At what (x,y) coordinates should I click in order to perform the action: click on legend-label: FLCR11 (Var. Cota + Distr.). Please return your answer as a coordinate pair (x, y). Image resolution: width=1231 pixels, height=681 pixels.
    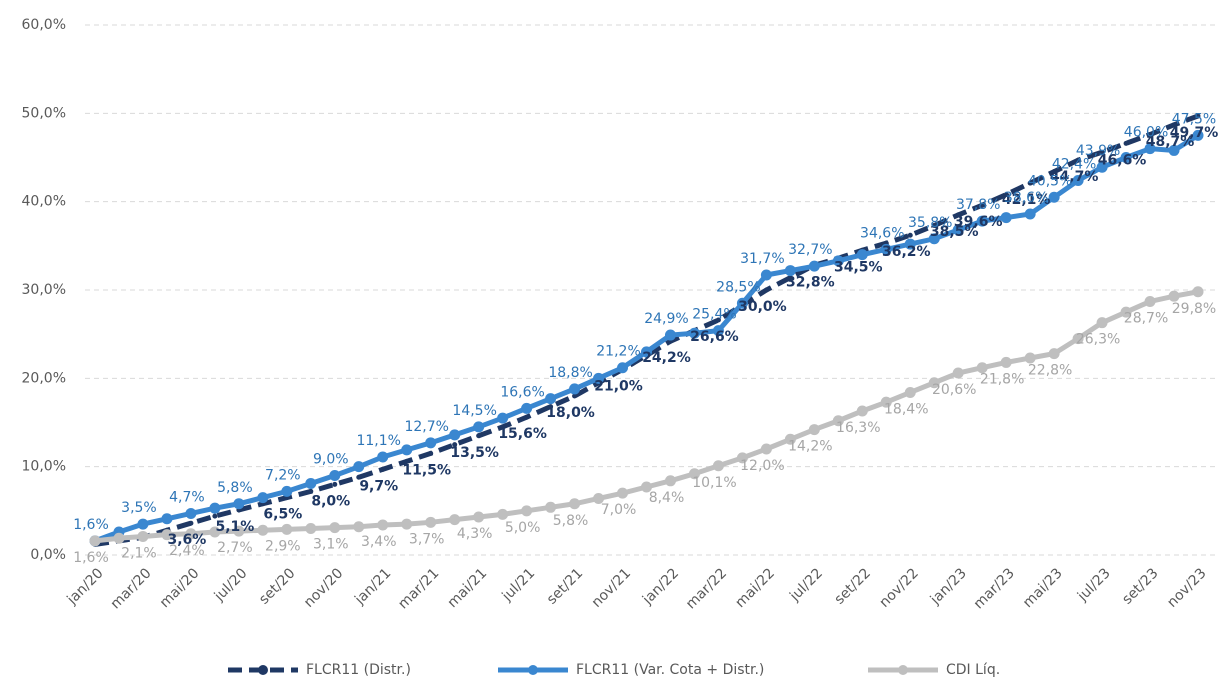
    Looking at the image, I should click on (670, 670).